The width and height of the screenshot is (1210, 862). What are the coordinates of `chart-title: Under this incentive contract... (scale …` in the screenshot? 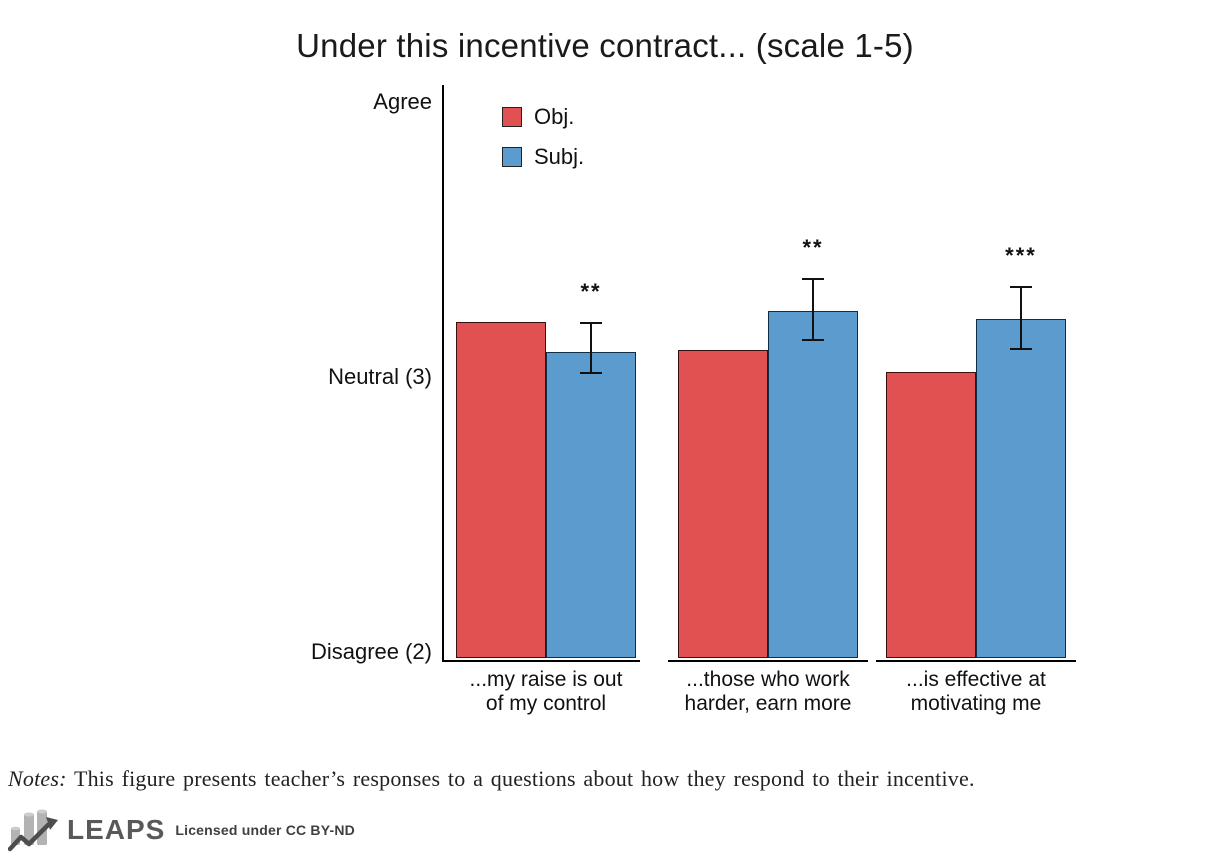 It's located at (605, 45).